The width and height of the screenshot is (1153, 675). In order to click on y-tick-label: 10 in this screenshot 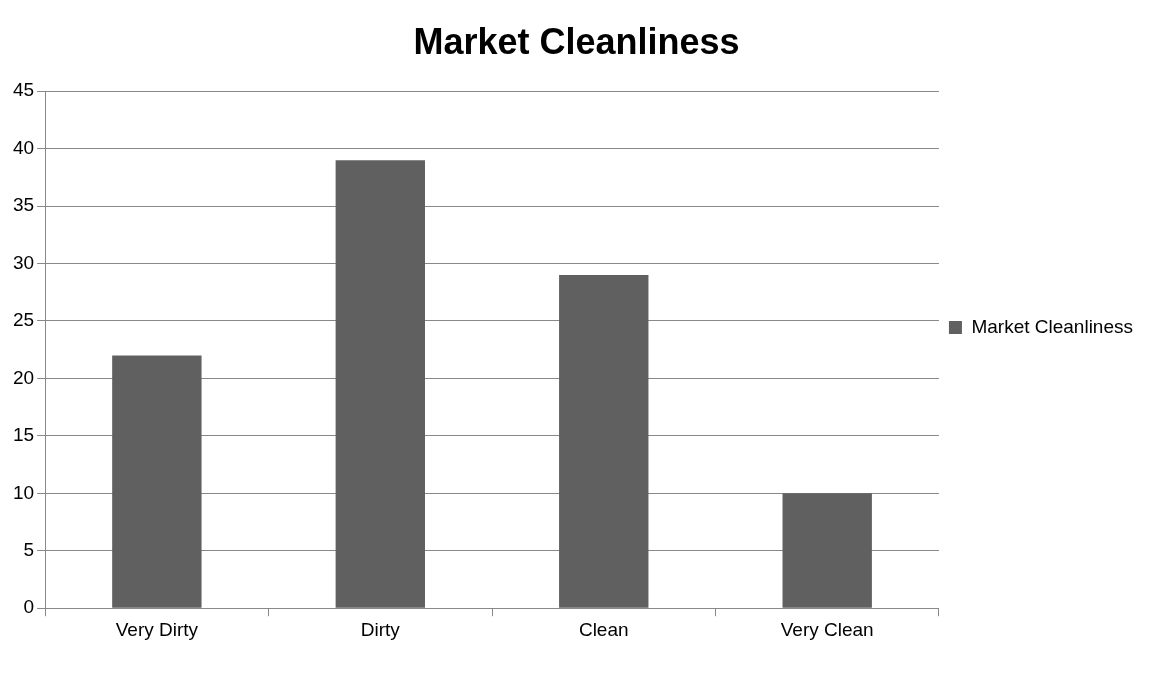, I will do `click(23, 492)`.